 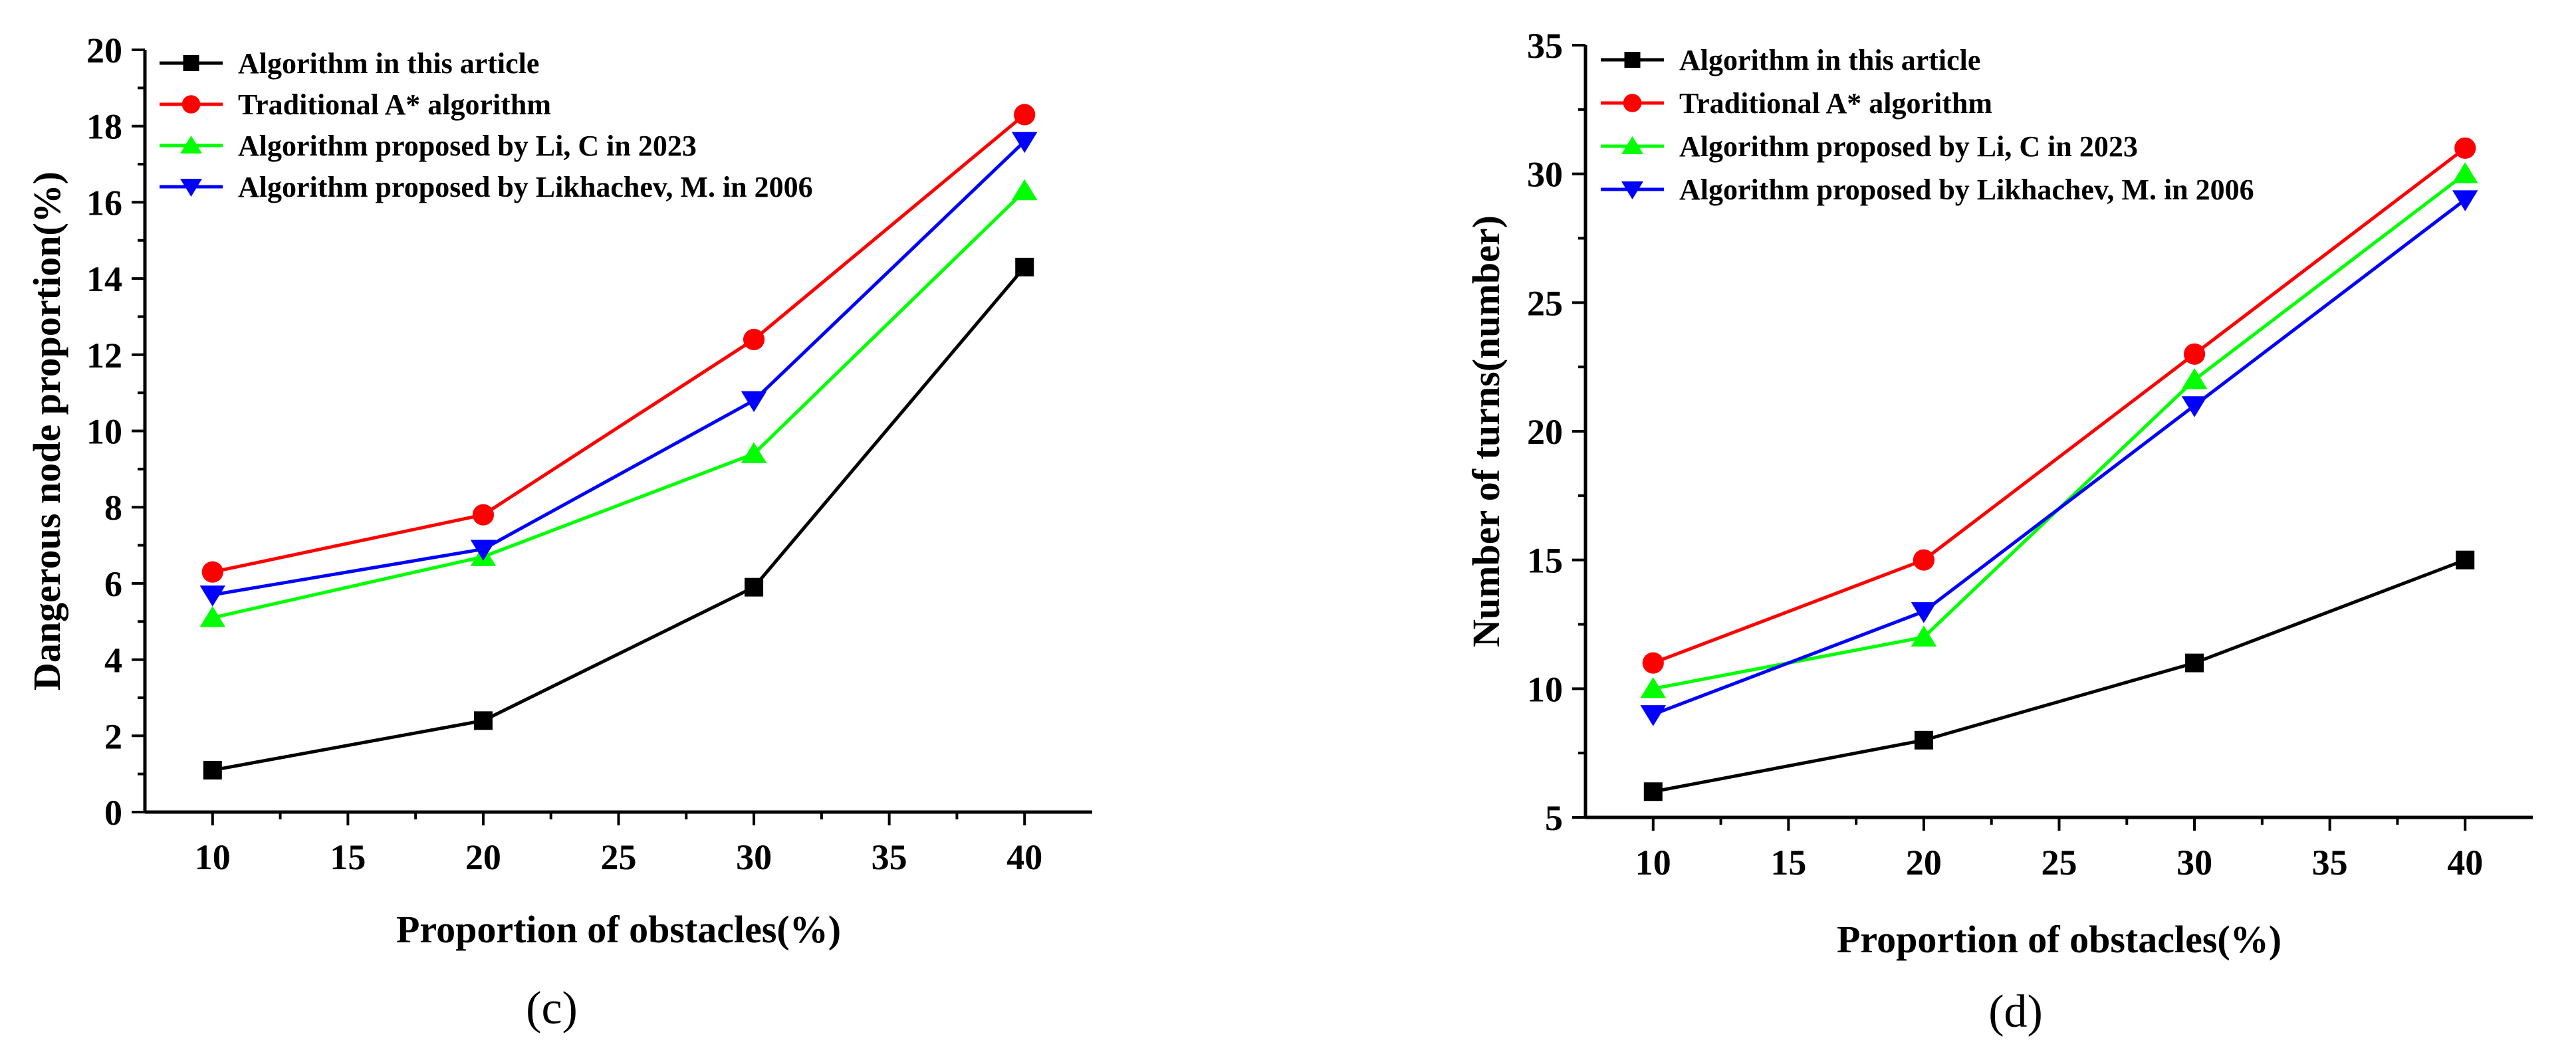 What do you see at coordinates (113, 736) in the screenshot?
I see `y-tick-label: 2` at bounding box center [113, 736].